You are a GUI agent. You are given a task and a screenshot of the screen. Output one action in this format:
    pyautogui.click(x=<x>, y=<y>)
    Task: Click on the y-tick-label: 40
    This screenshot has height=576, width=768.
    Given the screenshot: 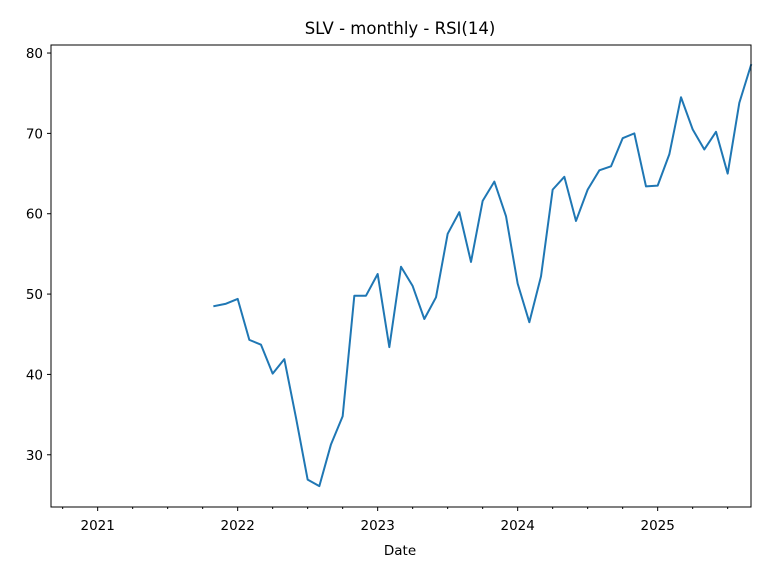 What is the action you would take?
    pyautogui.click(x=34, y=375)
    